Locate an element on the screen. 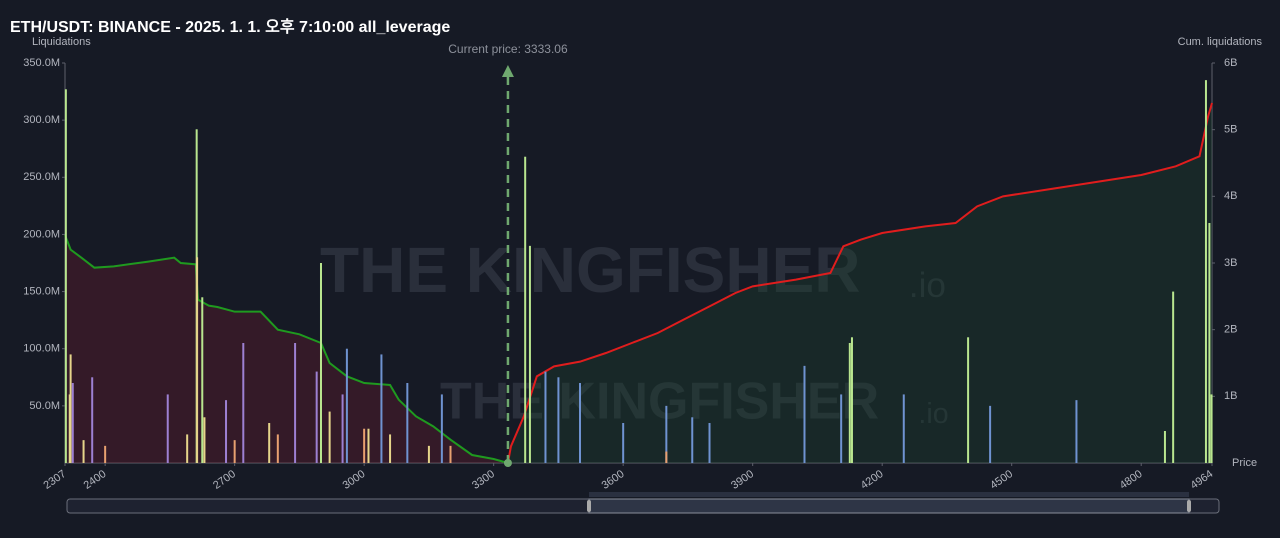 This screenshot has height=538, width=1280. y2-tick-label: 5B is located at coordinates (1230, 130).